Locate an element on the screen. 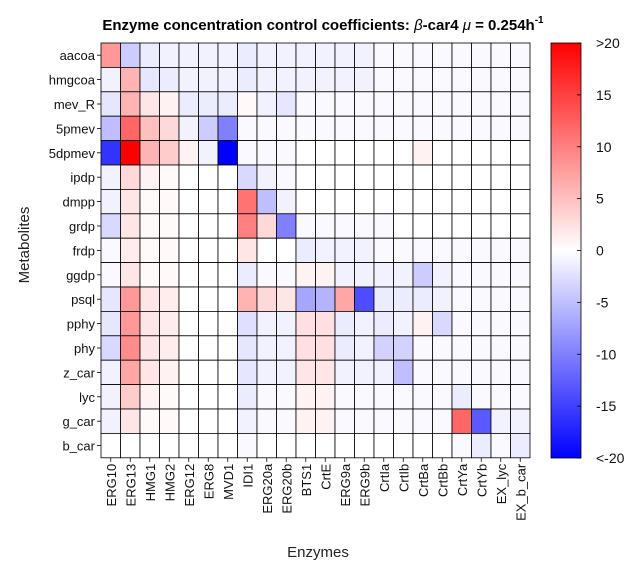 The image size is (638, 563). y-tick-label: z_car is located at coordinates (79, 372).